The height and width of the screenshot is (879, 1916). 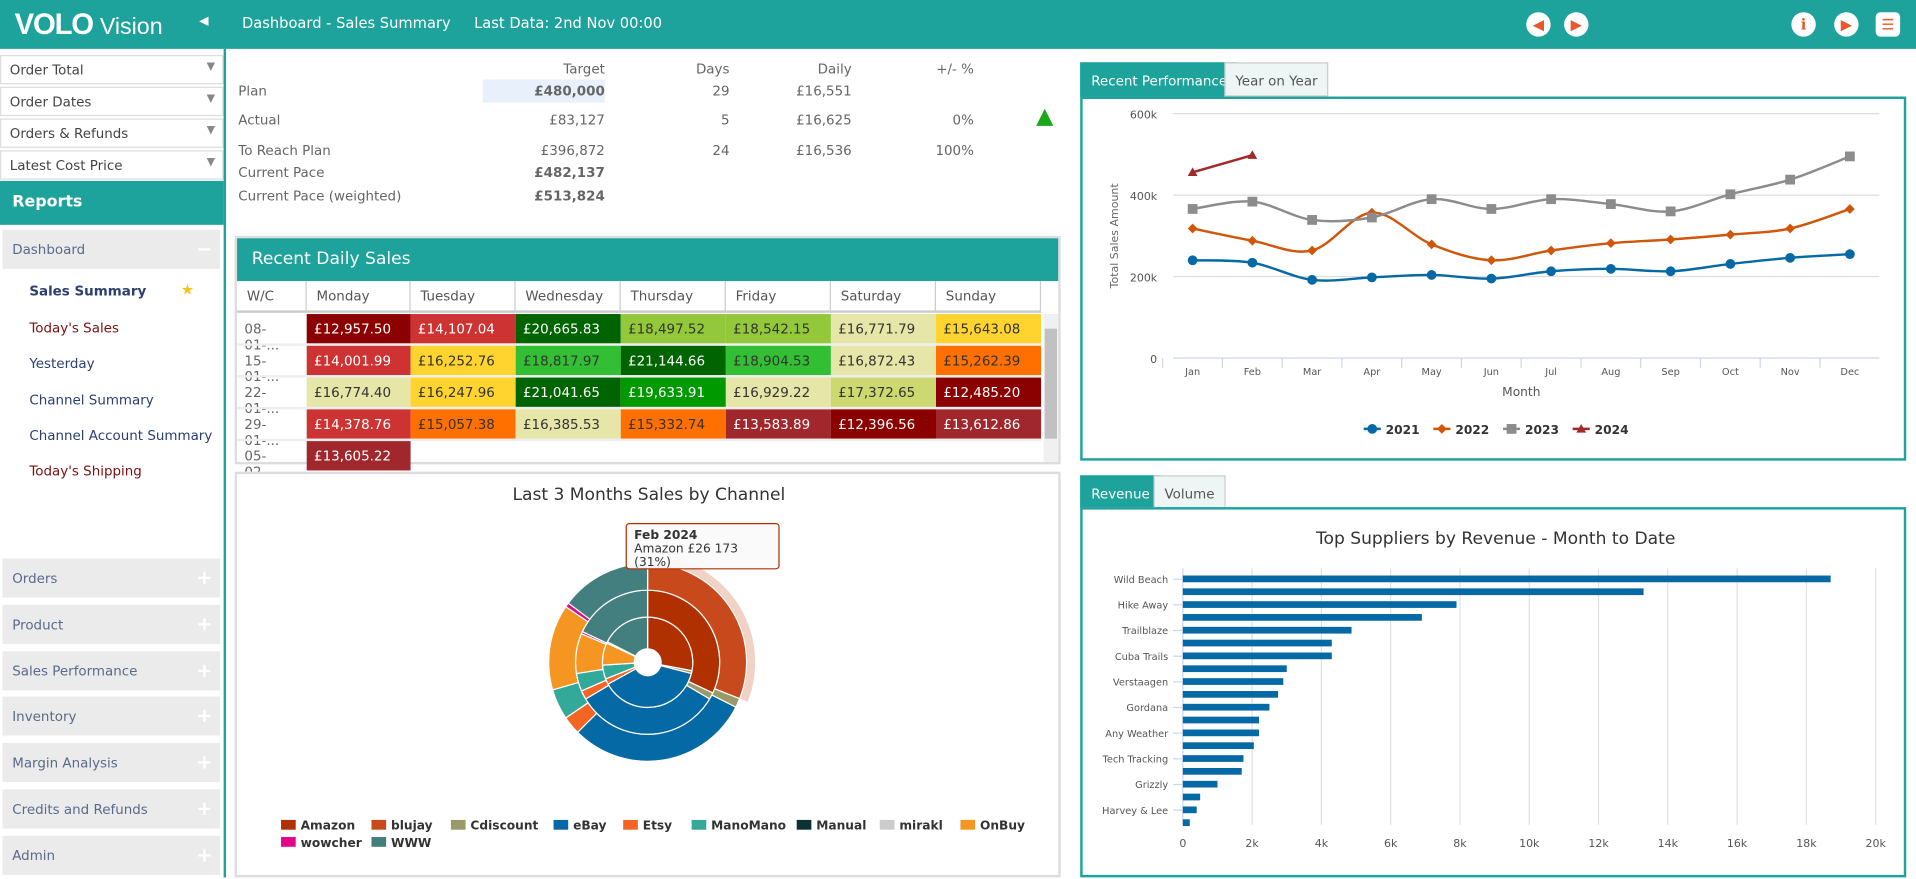 I want to click on tab-year-on-year: Year on Year, so click(x=1276, y=79).